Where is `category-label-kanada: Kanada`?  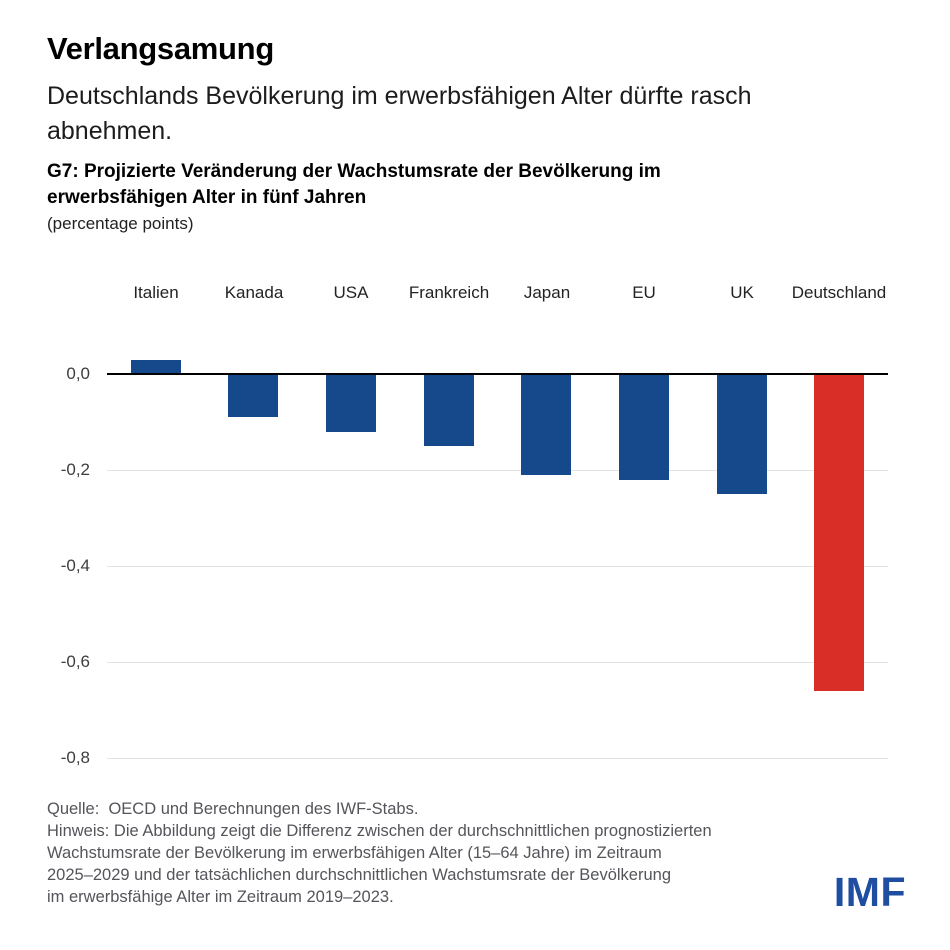
category-label-kanada: Kanada is located at coordinates (254, 292).